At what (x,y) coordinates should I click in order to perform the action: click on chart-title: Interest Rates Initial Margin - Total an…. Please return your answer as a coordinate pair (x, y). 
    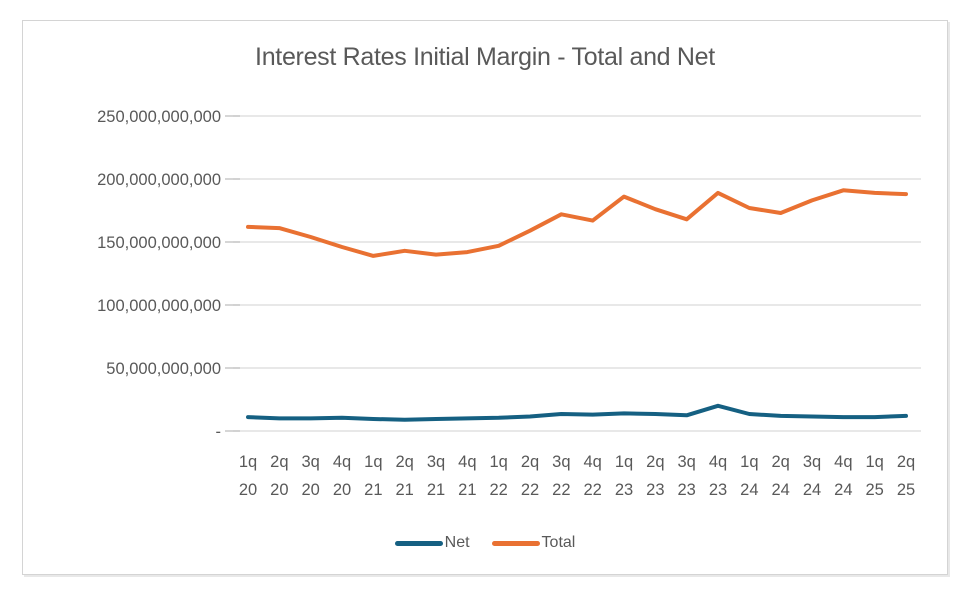
    Looking at the image, I should click on (485, 57).